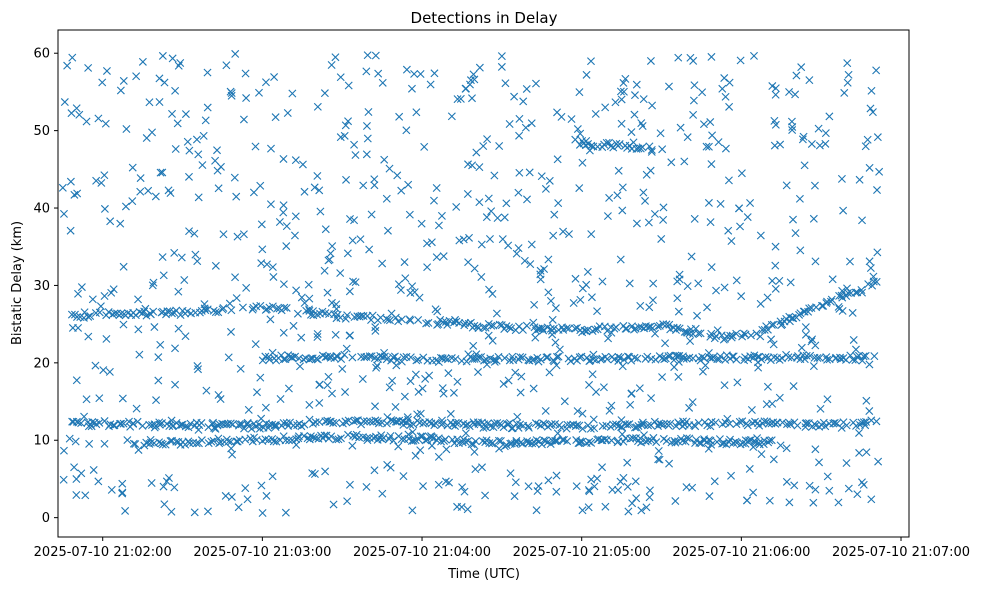 The image size is (989, 590). What do you see at coordinates (483, 574) in the screenshot?
I see `x-axis-label: Time (UTC)` at bounding box center [483, 574].